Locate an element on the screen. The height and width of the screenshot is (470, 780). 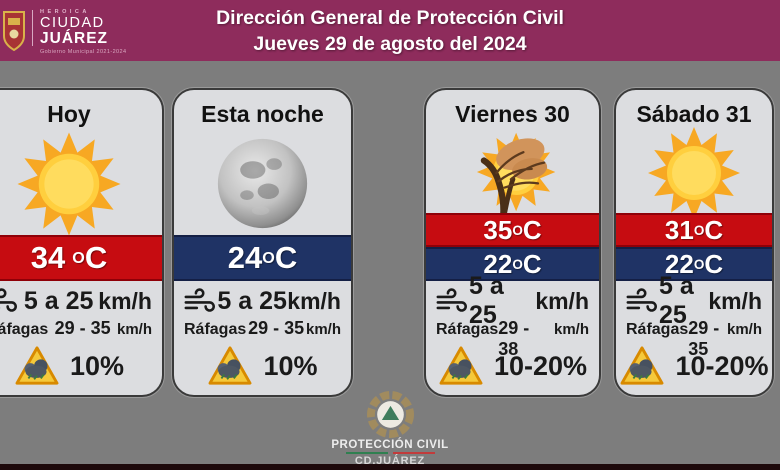
low-temp-band: 24 O C is located at coordinates (262, 258).